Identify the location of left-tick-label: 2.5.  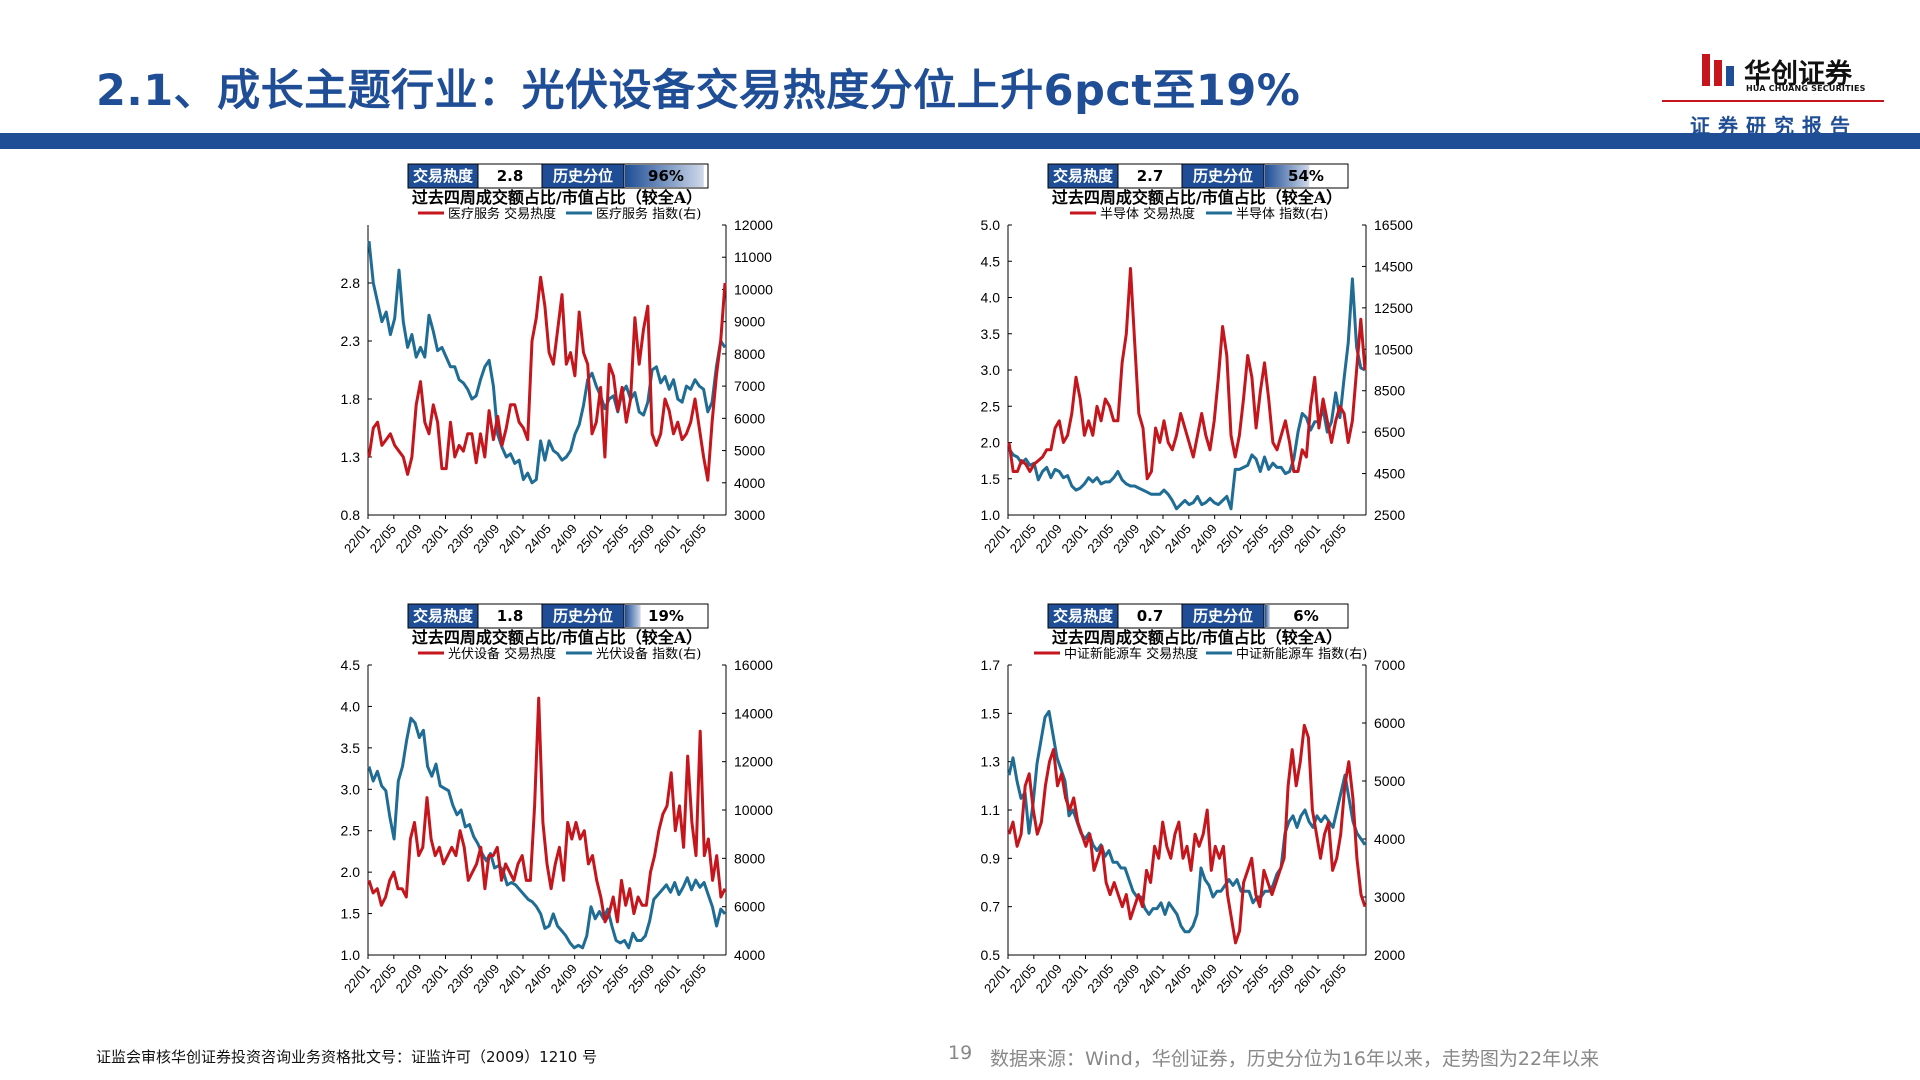
(991, 406).